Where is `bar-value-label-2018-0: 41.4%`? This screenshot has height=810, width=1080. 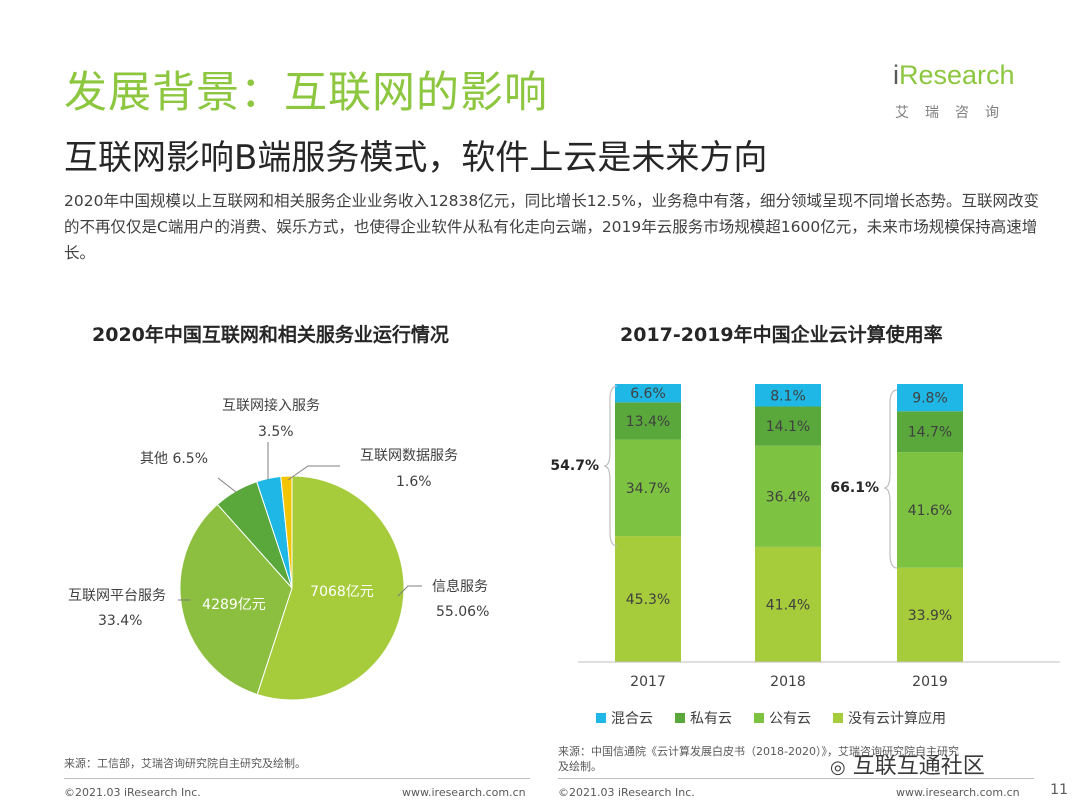 bar-value-label-2018-0: 41.4% is located at coordinates (788, 605).